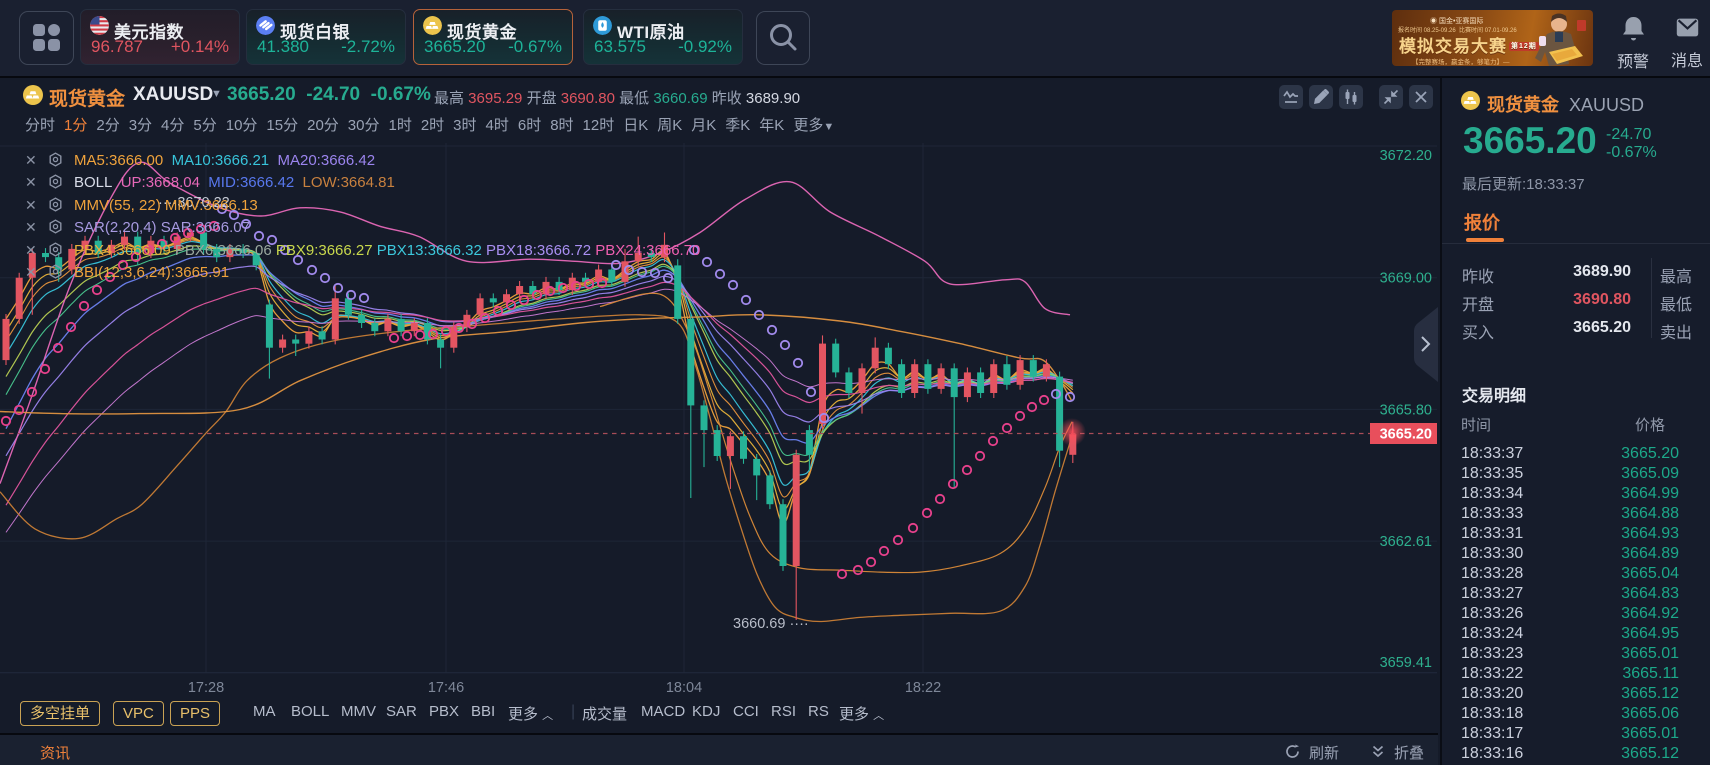 This screenshot has width=1710, height=765. I want to click on svg-text: 18:22, so click(923, 688).